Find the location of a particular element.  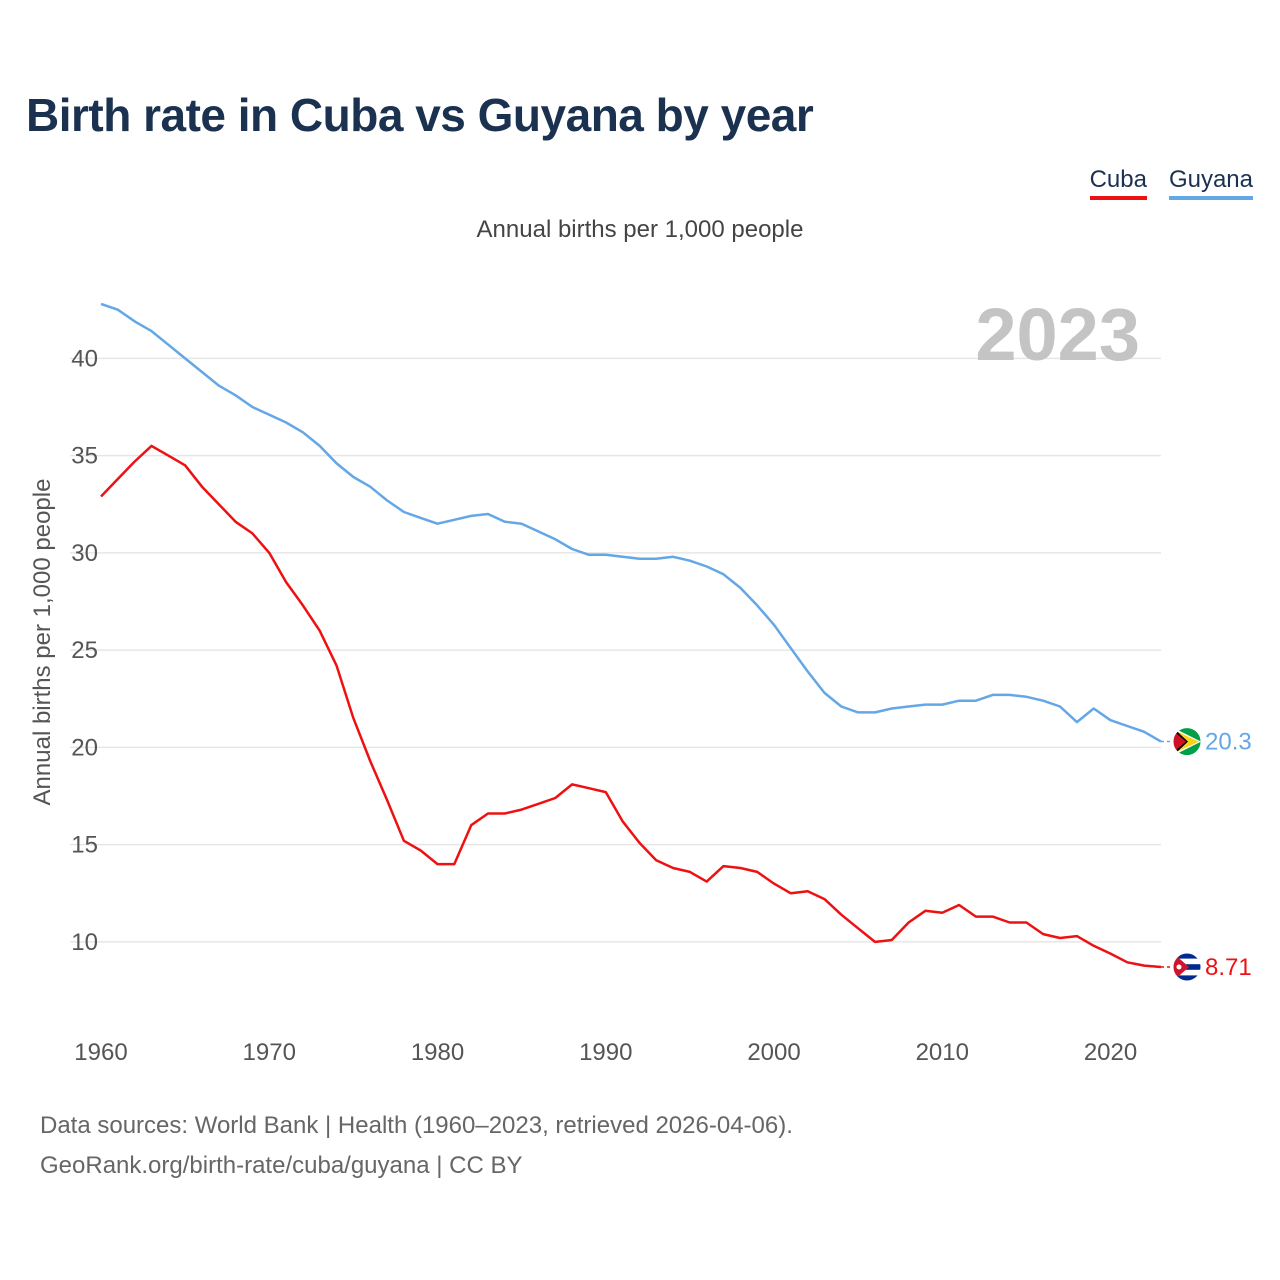

y-tick-label: 35 is located at coordinates (84, 456).